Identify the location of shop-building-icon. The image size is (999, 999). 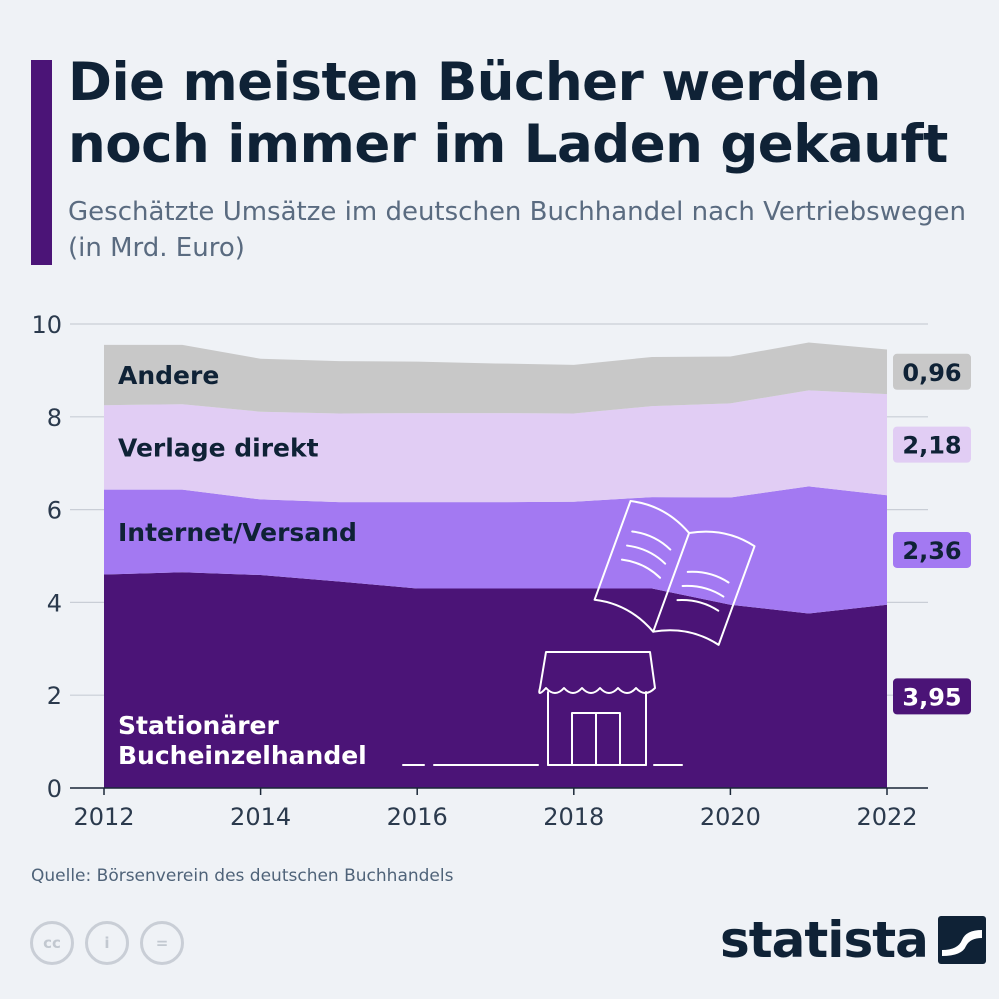
(597, 728).